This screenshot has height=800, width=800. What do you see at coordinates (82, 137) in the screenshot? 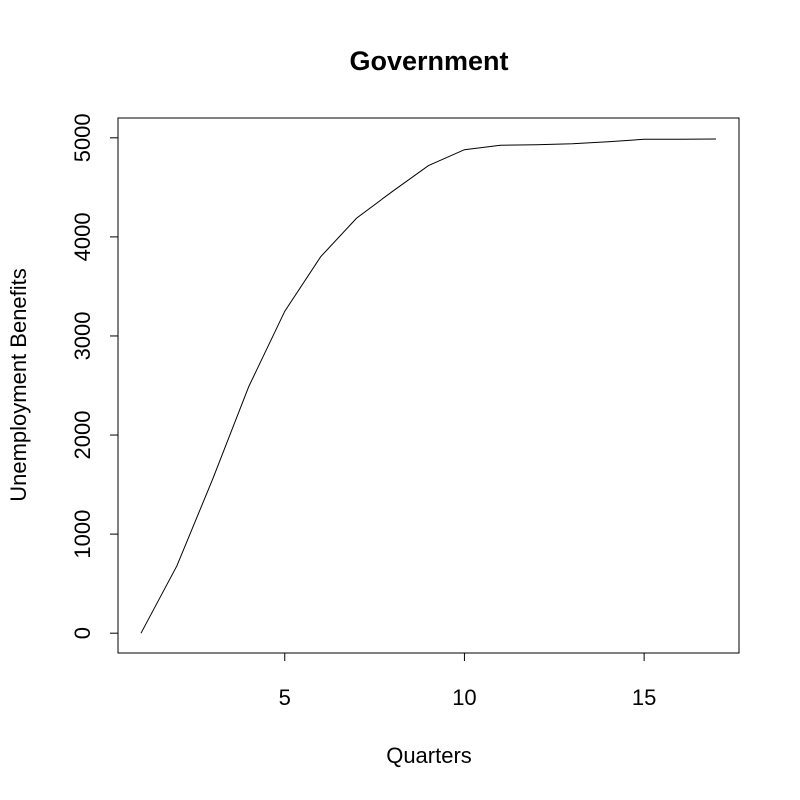
I see `y-tick-label: 5000` at bounding box center [82, 137].